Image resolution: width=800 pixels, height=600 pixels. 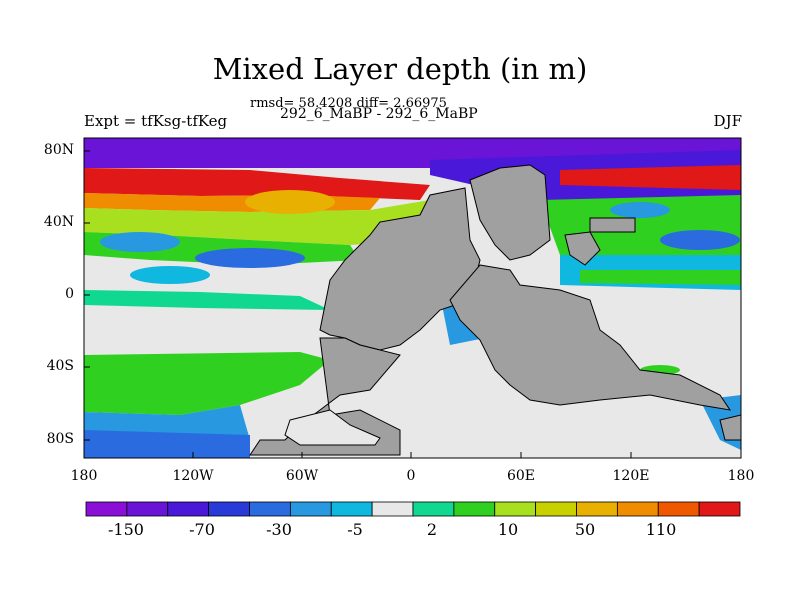 What do you see at coordinates (585, 529) in the screenshot?
I see `colorbar-label: 50` at bounding box center [585, 529].